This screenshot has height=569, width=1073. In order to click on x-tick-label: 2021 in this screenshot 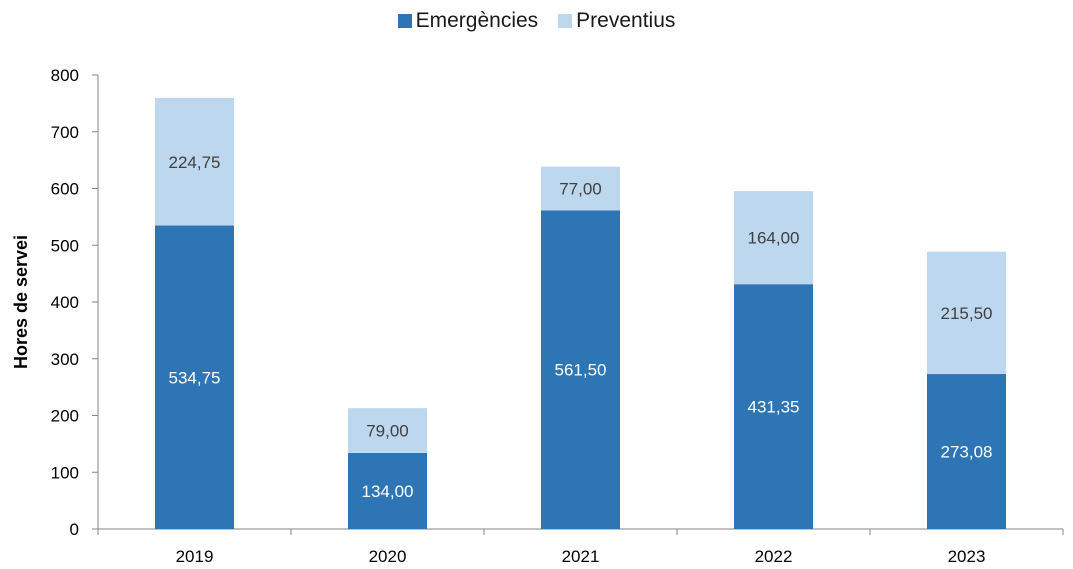, I will do `click(581, 556)`.